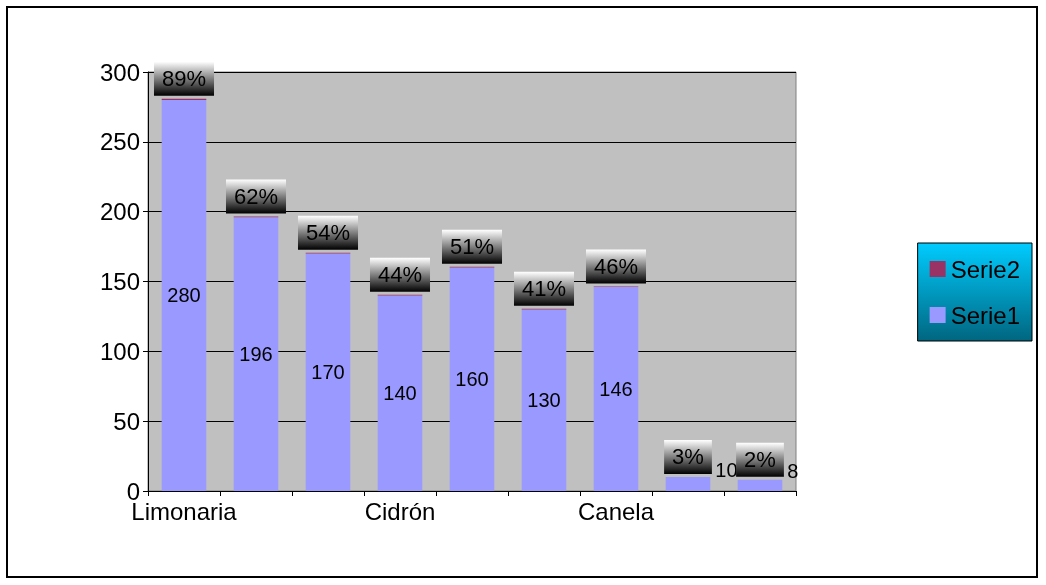 The image size is (1046, 585). Describe the element at coordinates (256, 196) in the screenshot. I see `data-label: 62%` at that location.